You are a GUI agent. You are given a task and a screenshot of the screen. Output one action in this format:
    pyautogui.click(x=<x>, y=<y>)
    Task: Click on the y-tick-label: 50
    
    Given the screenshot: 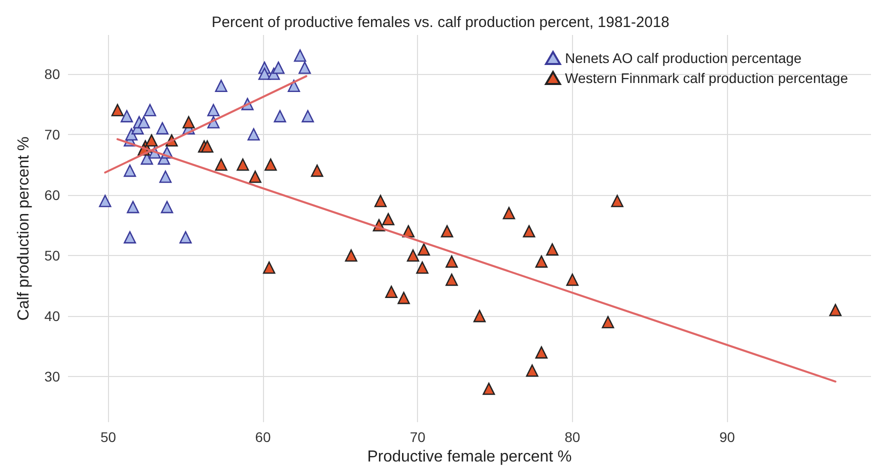 What is the action you would take?
    pyautogui.click(x=52, y=256)
    